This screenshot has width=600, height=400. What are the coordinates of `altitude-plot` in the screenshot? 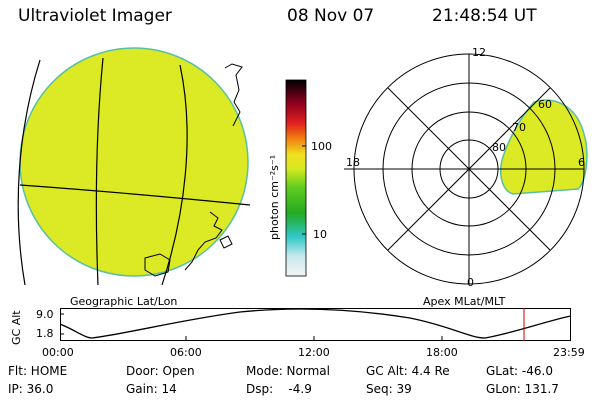 It's located at (316, 324).